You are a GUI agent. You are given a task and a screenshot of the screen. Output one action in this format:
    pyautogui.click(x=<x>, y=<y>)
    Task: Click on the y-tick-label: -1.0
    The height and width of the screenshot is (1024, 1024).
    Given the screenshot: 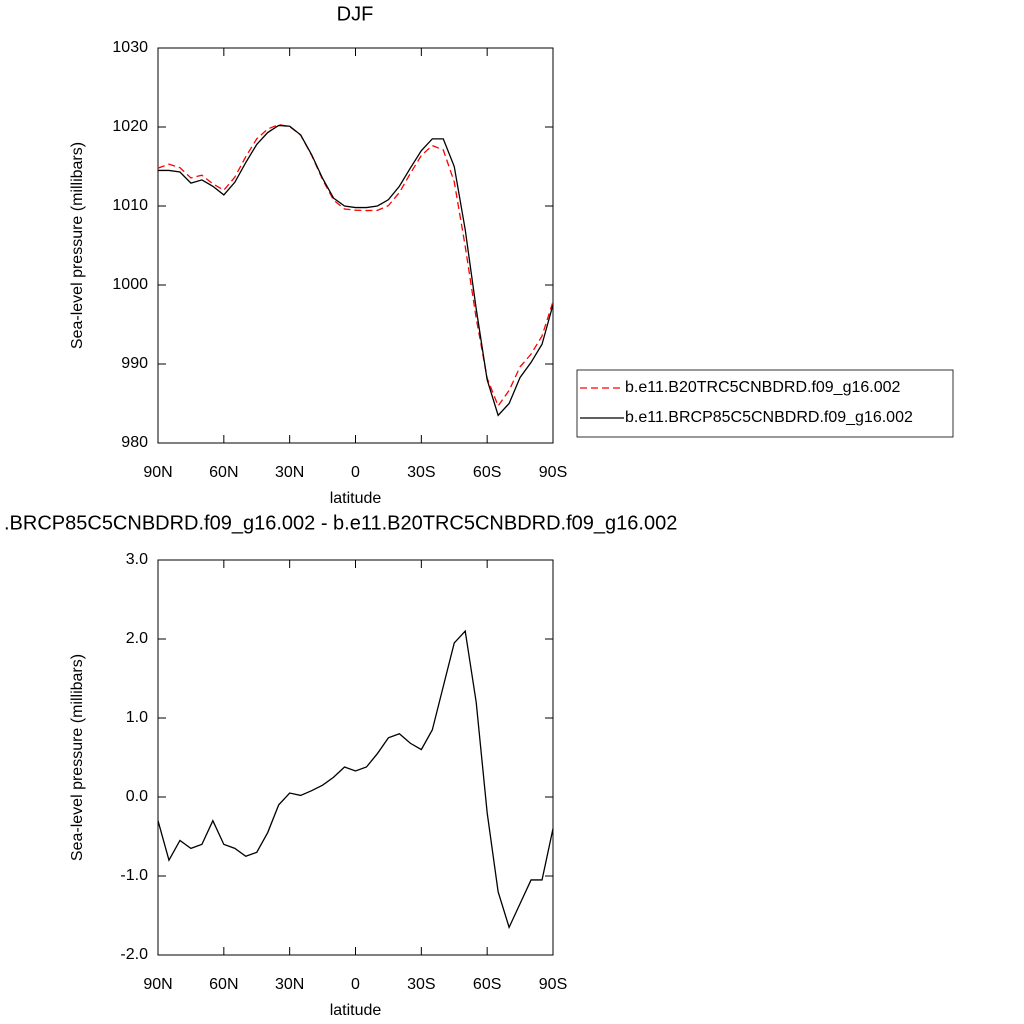 What is the action you would take?
    pyautogui.click(x=134, y=875)
    